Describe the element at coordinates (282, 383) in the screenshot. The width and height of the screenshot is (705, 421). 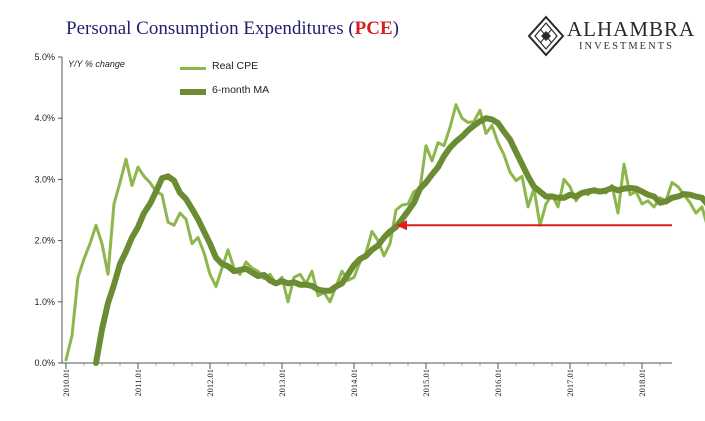
I see `x-tick-label: 2013.01` at that location.